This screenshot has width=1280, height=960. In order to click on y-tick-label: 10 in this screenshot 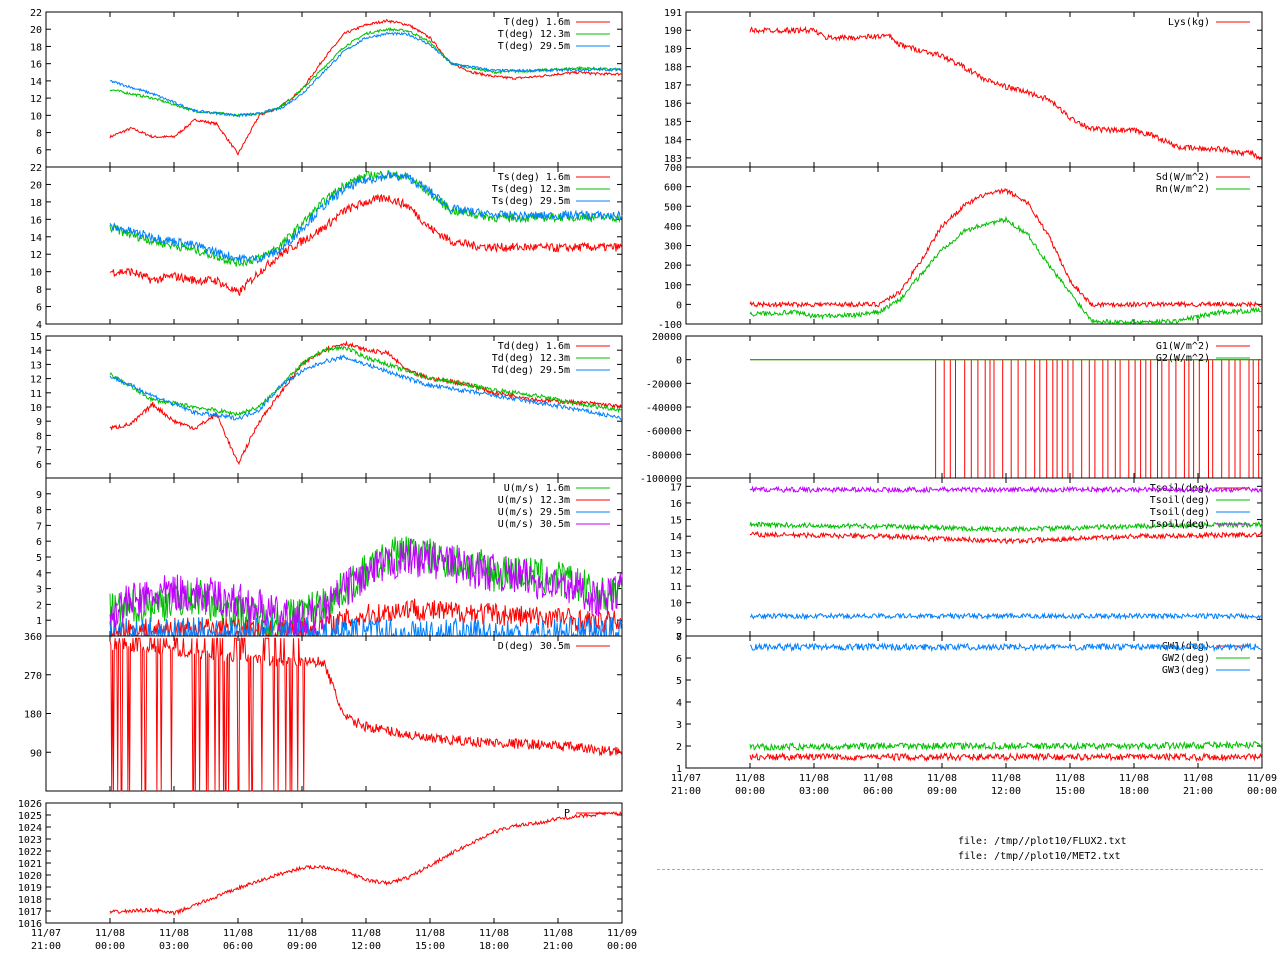, I will do `click(676, 604)`.